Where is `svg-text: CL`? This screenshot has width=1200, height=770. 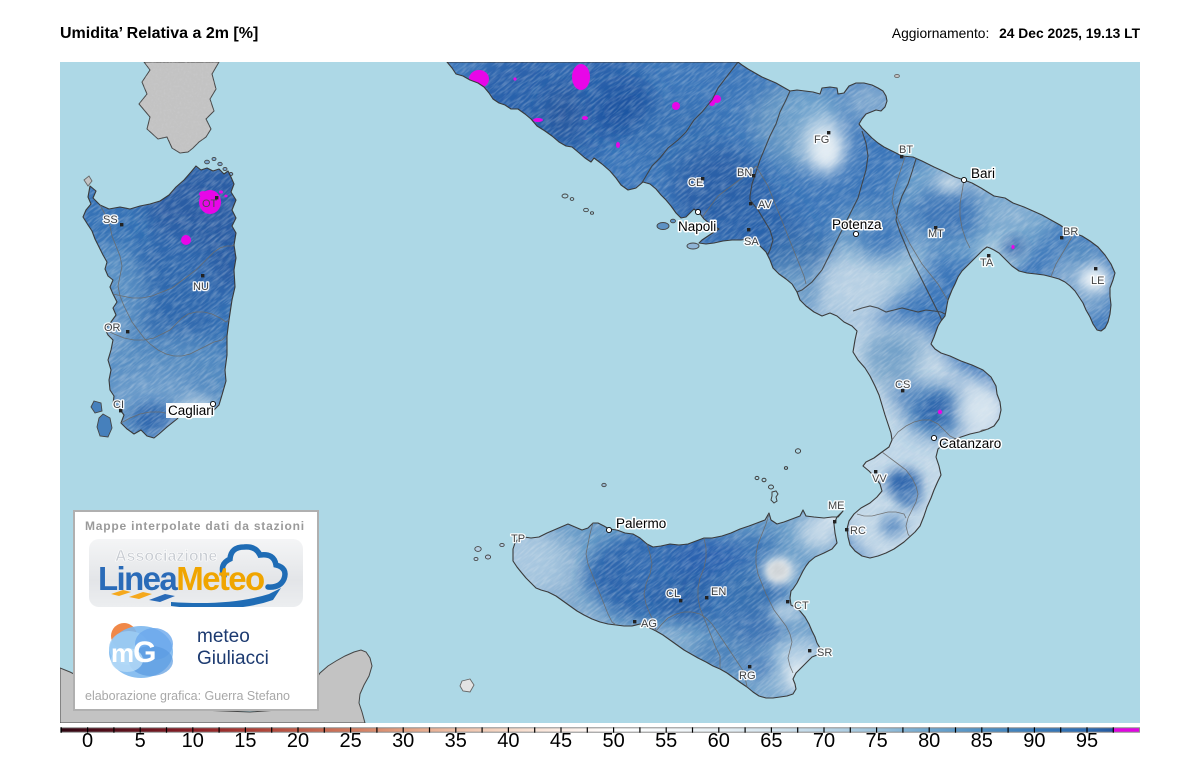
svg-text: CL is located at coordinates (673, 594).